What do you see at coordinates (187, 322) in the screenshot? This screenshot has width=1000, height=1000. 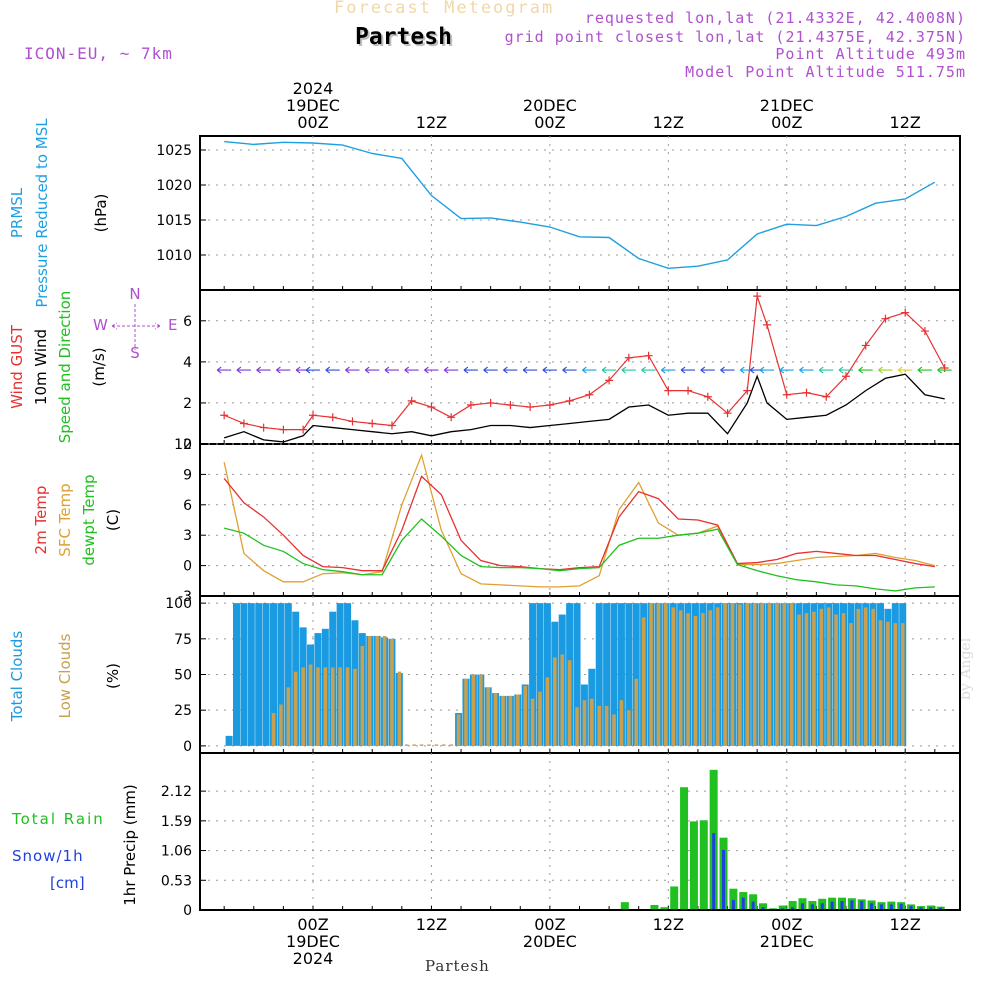 I see `y-tick-label: 6` at bounding box center [187, 322].